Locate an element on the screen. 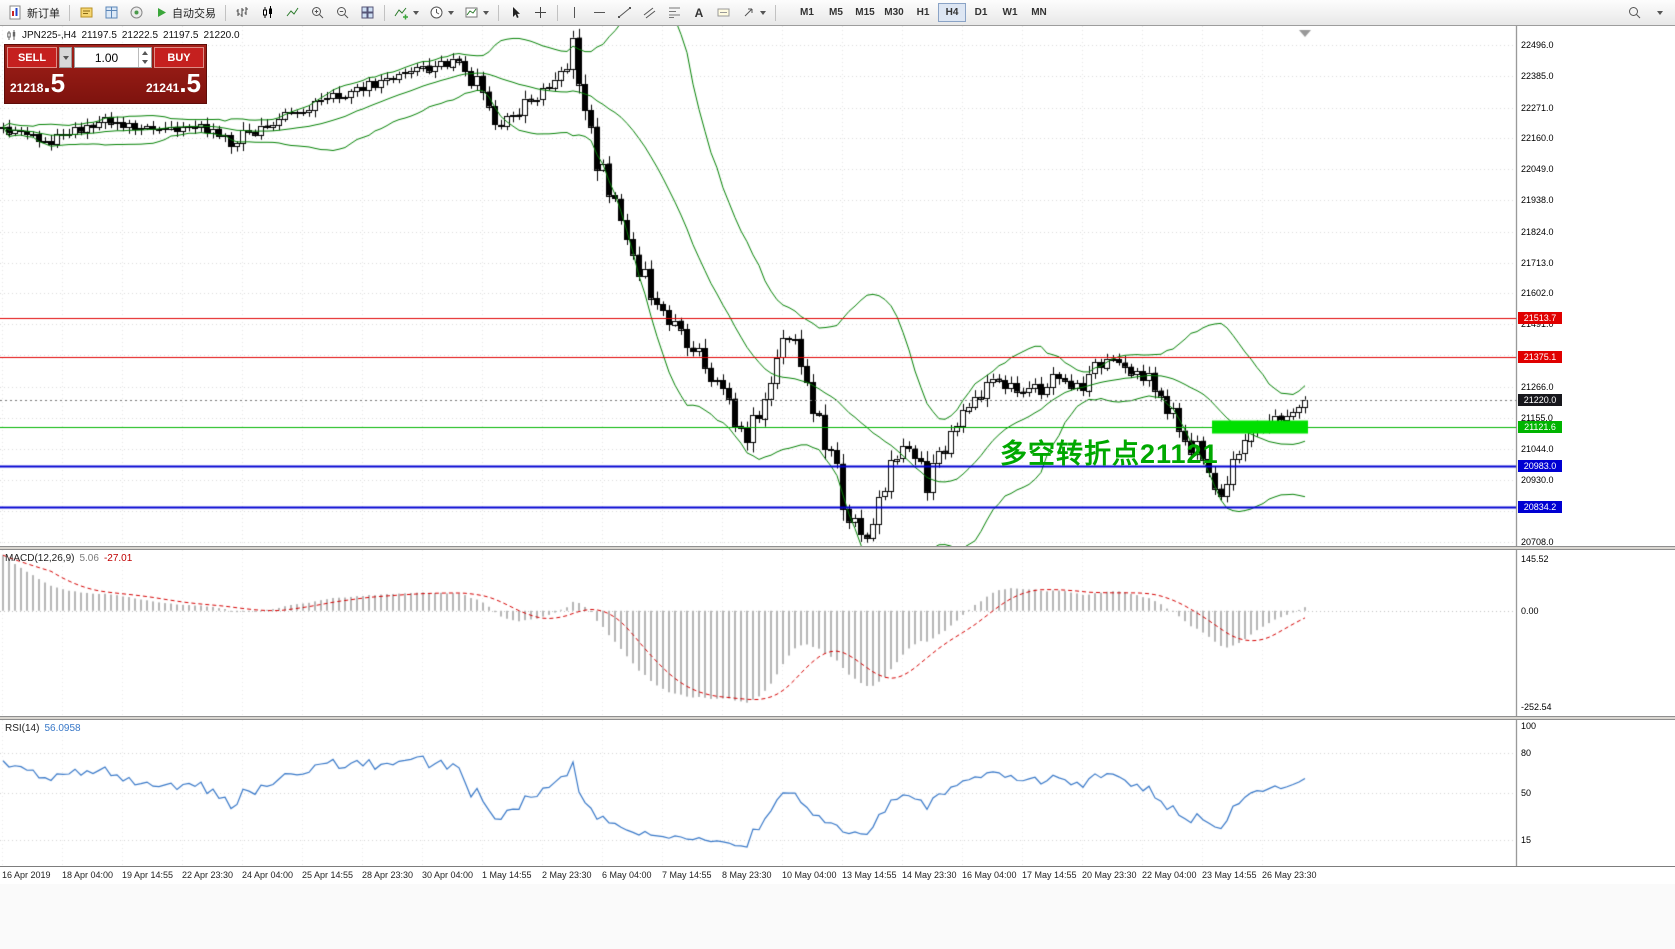 This screenshot has height=949, width=1675. fibonacci-button is located at coordinates (674, 13).